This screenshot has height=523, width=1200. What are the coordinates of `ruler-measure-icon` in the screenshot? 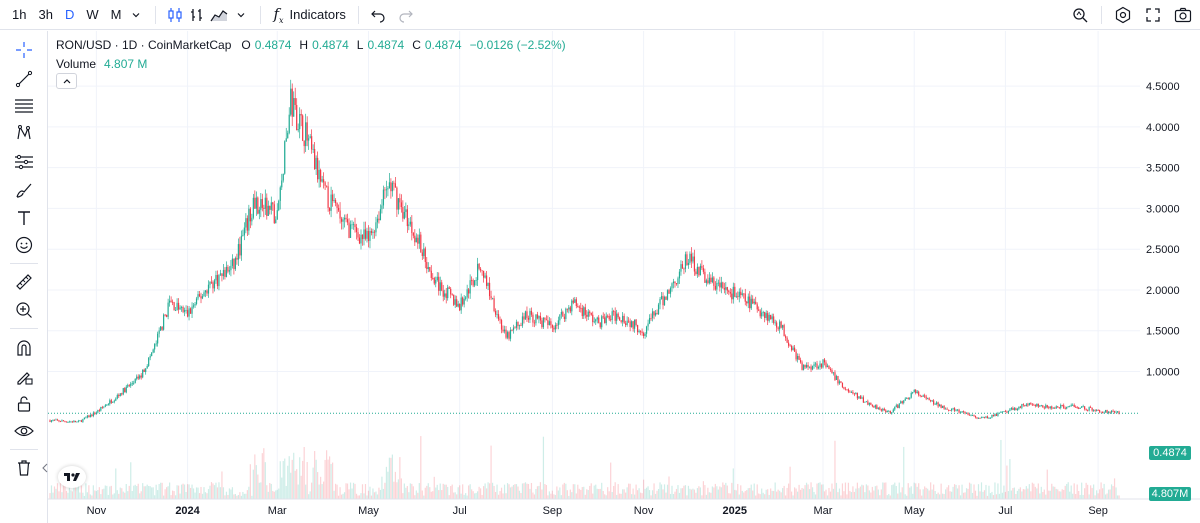 It's located at (24, 282).